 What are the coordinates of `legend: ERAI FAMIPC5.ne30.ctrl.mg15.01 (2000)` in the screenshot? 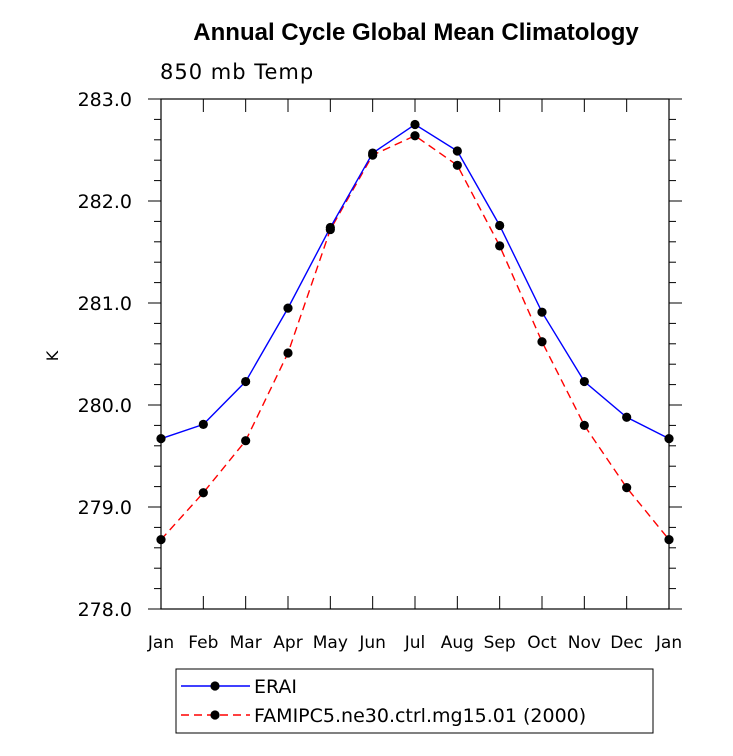 It's located at (414, 701).